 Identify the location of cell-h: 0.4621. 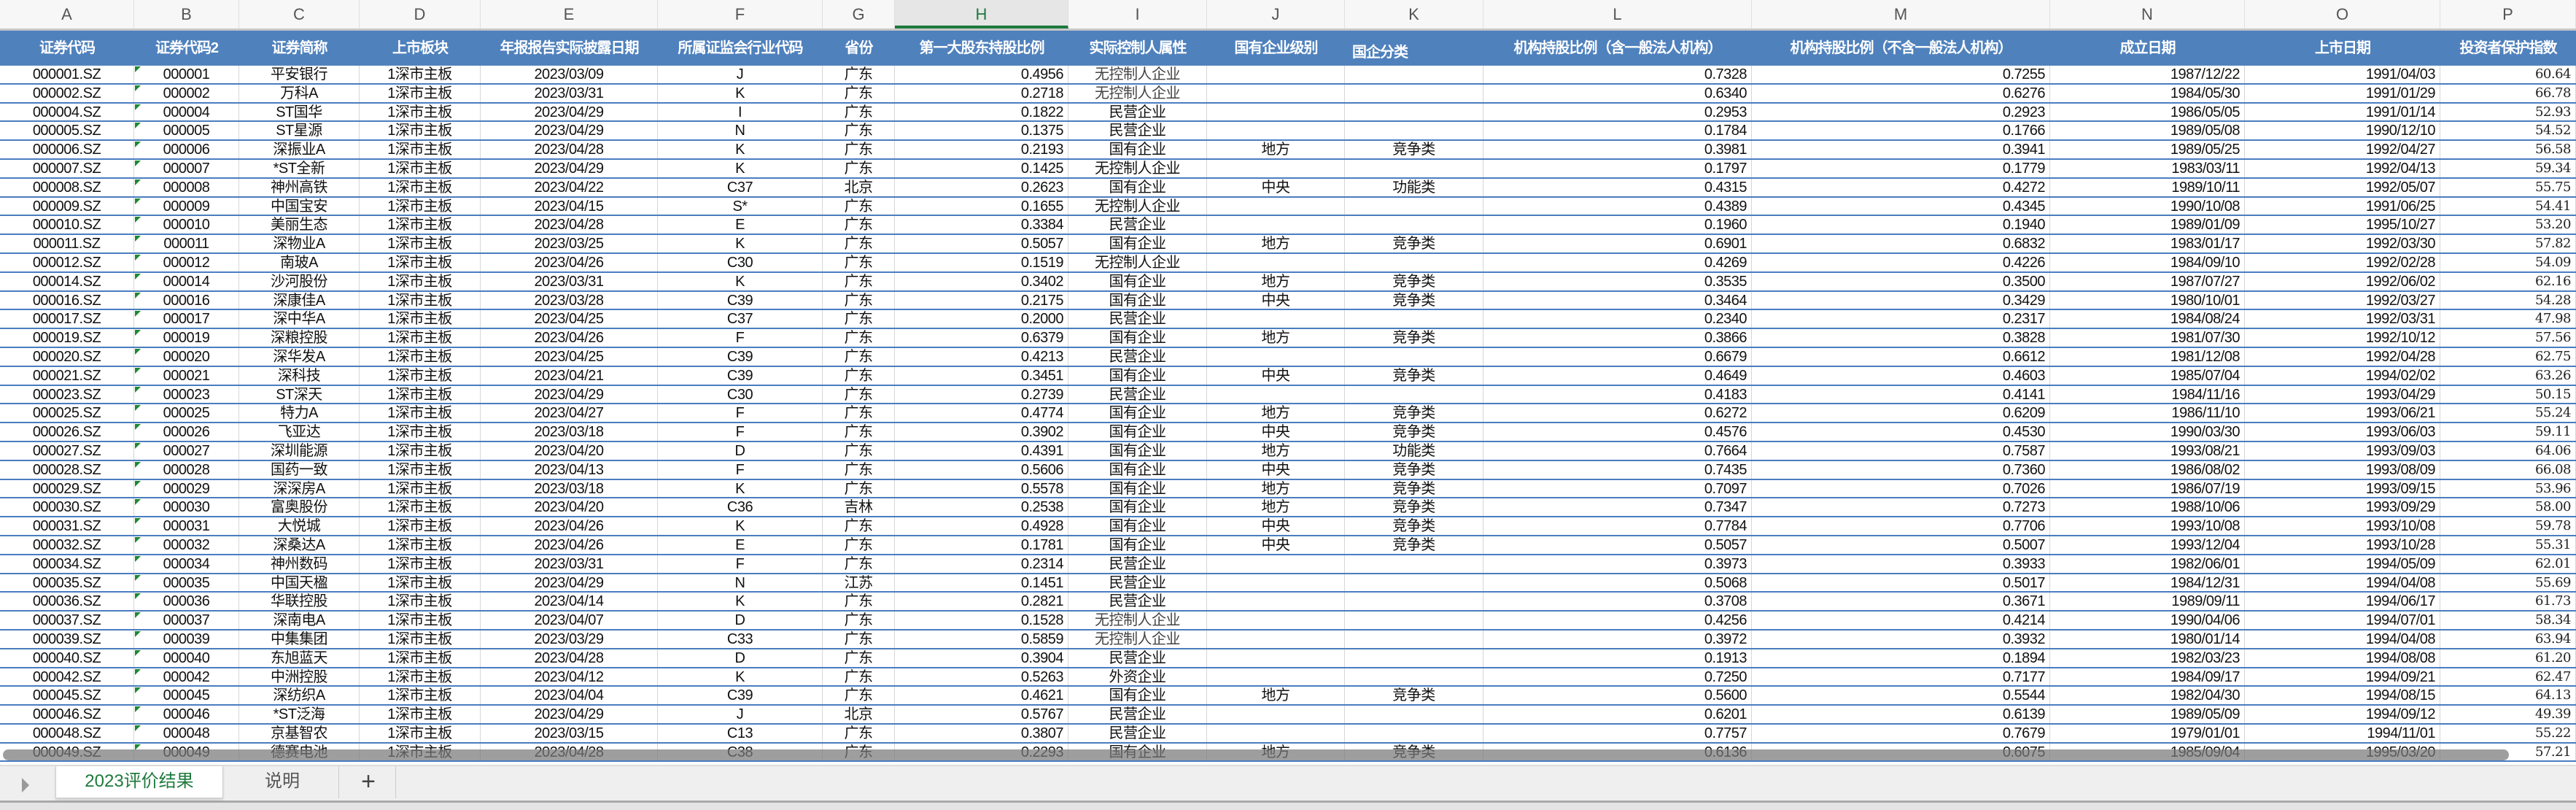
(981, 696).